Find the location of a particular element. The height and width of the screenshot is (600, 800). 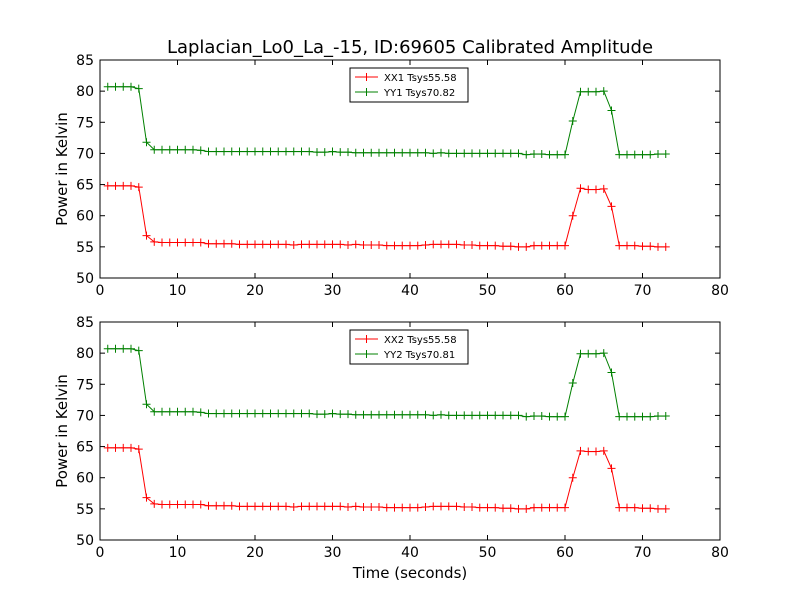

y-tick-label: 75 is located at coordinates (85, 385).